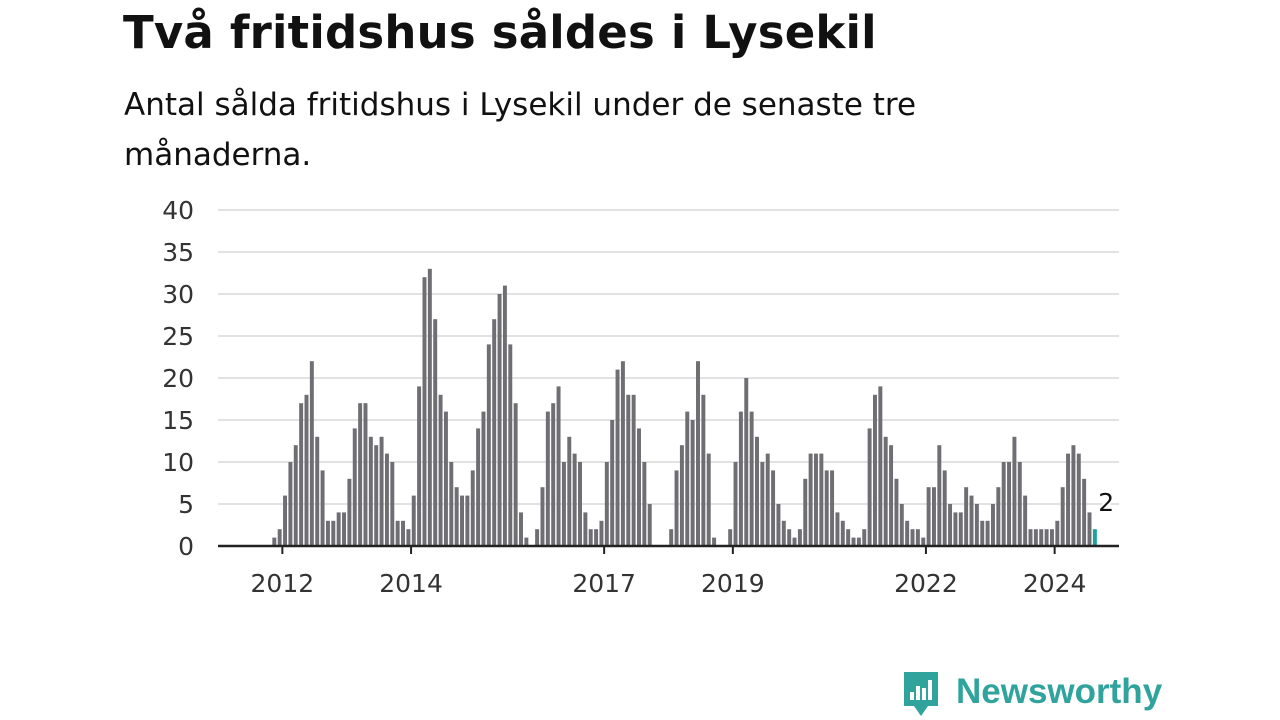  What do you see at coordinates (178, 378) in the screenshot?
I see `y-tick-label: 20` at bounding box center [178, 378].